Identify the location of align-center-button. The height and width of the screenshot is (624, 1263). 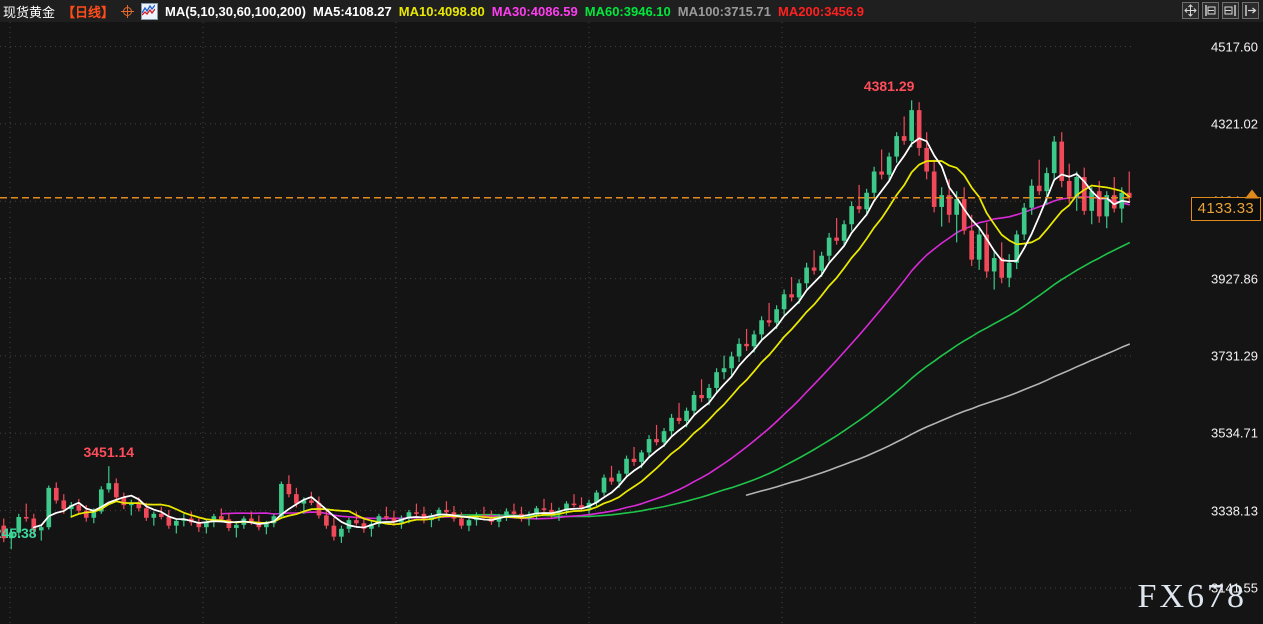
(1230, 10).